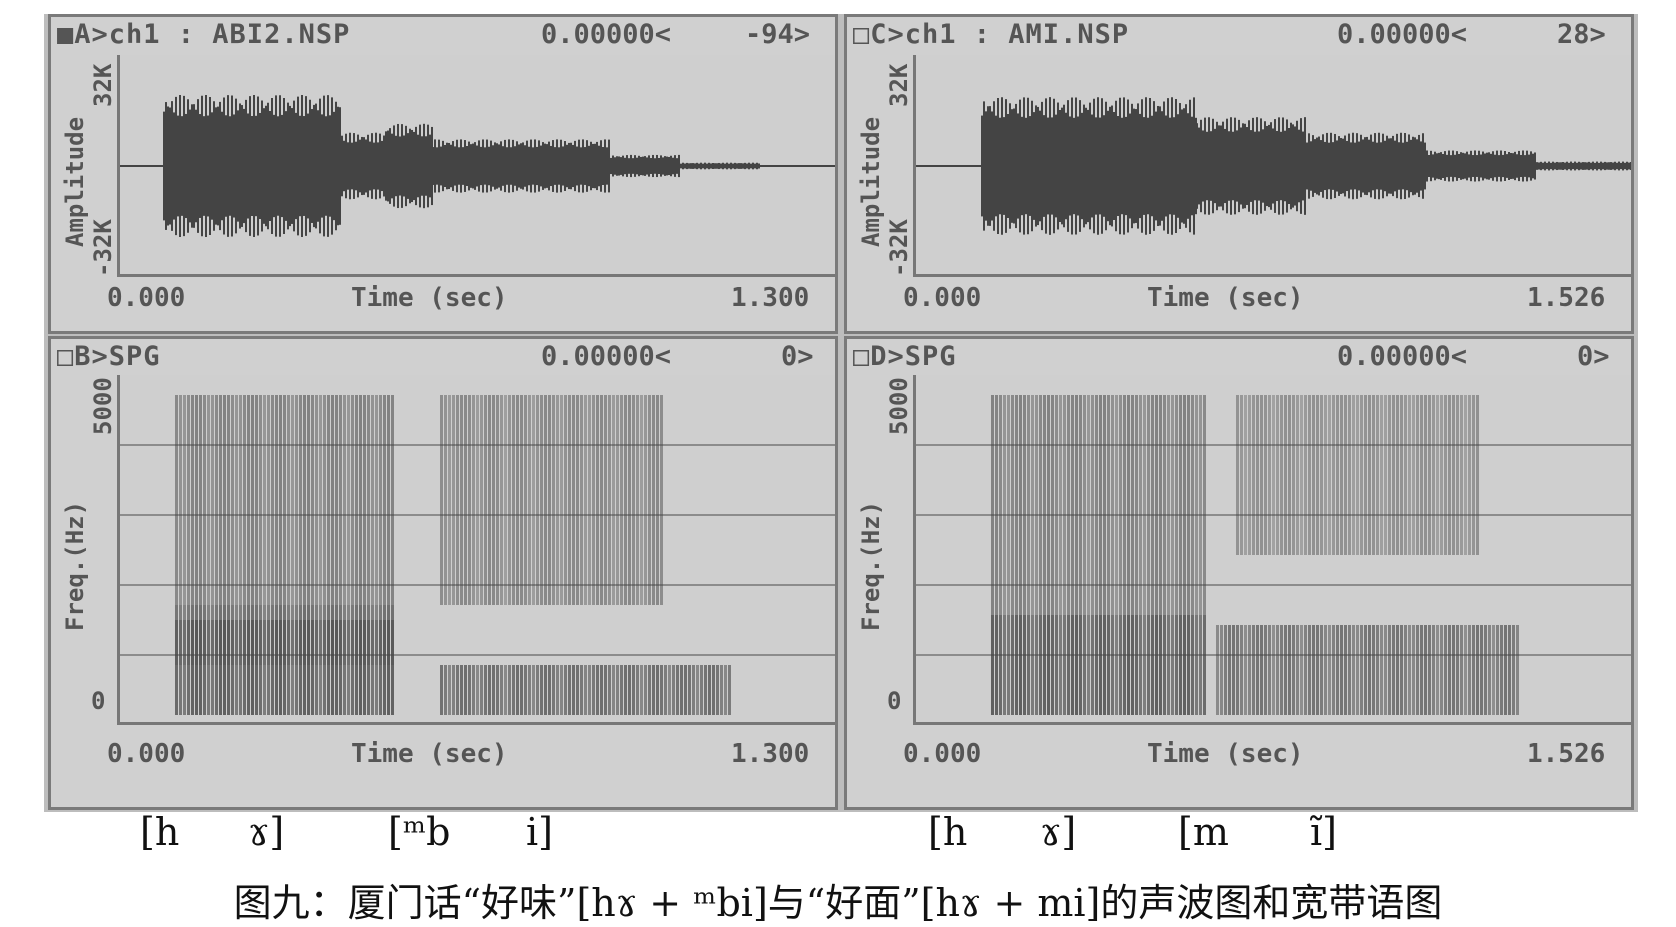 The width and height of the screenshot is (1676, 927). What do you see at coordinates (429, 298) in the screenshot?
I see `panel-a-x-label: Time (sec)` at bounding box center [429, 298].